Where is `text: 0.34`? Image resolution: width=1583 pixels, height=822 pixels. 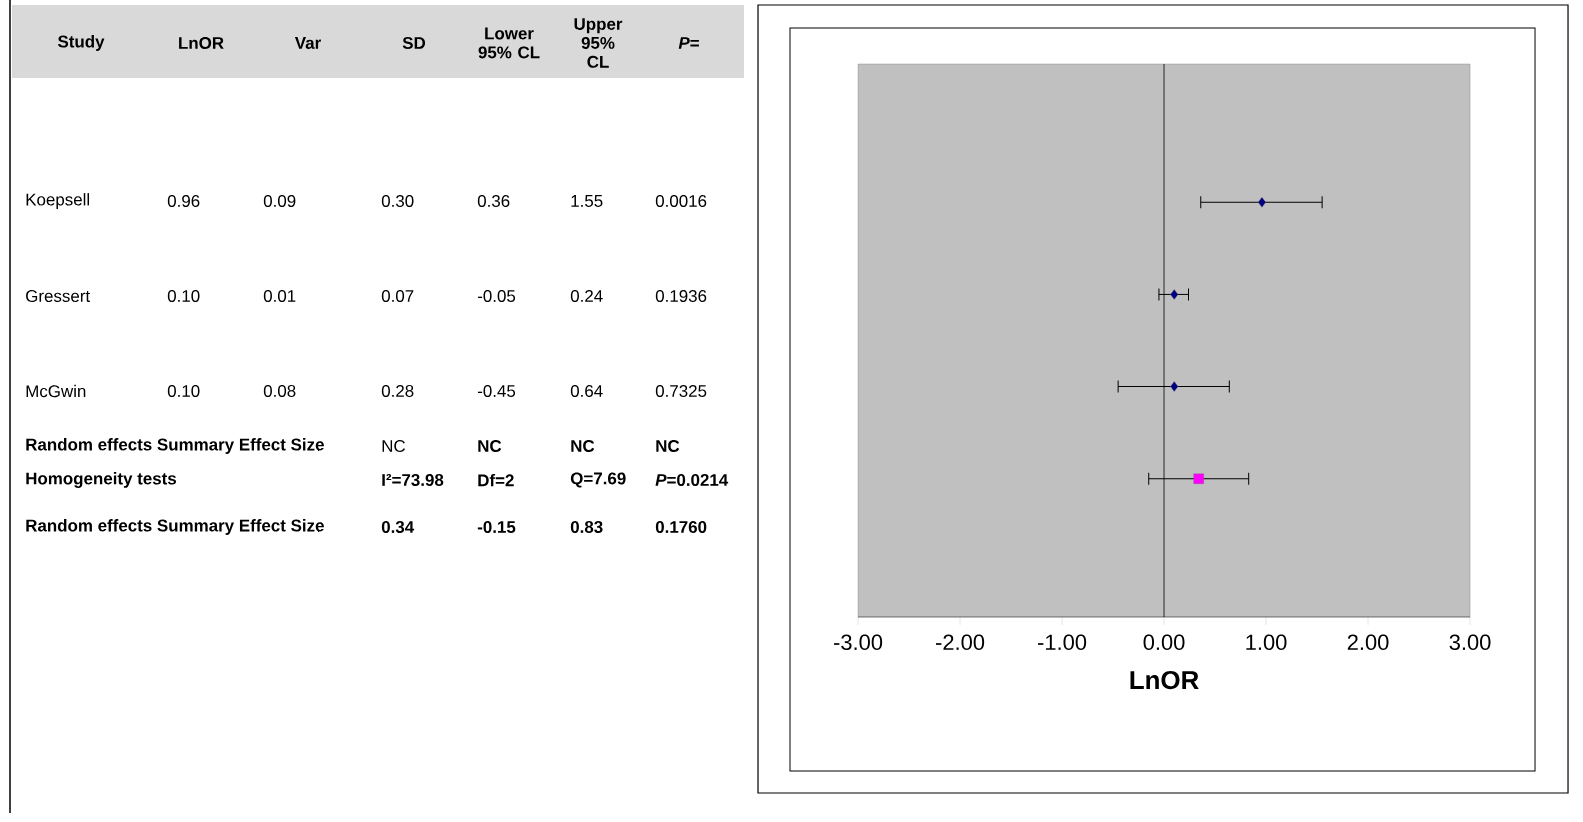
text: 0.34 is located at coordinates (398, 527).